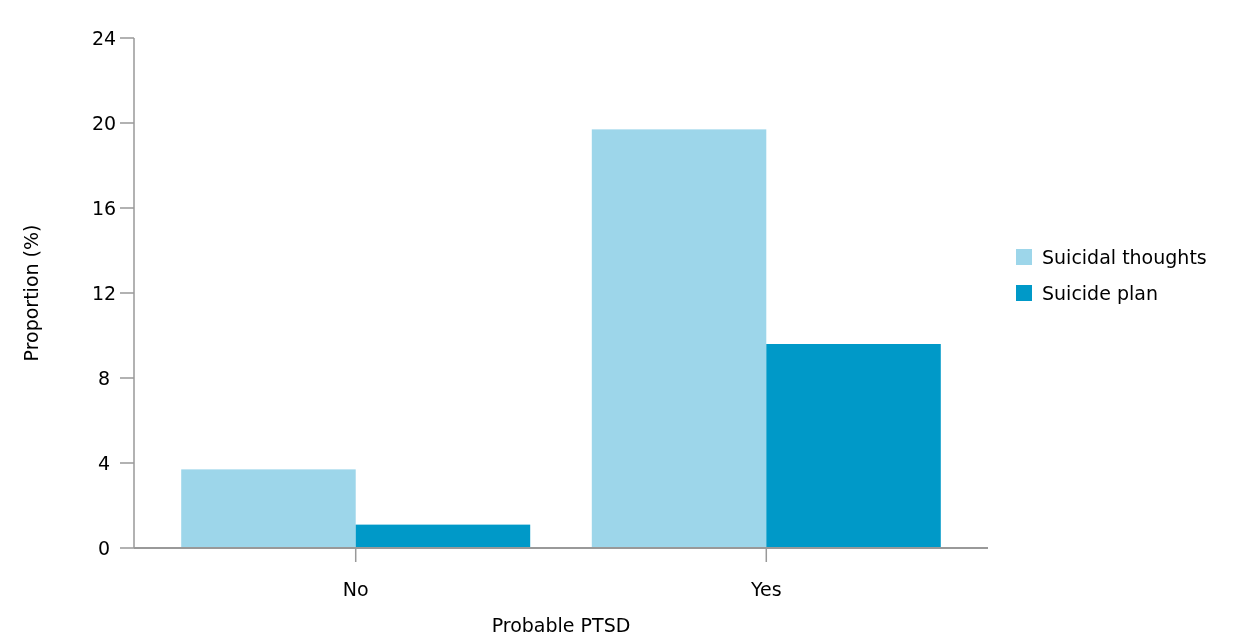  Describe the element at coordinates (104, 122) in the screenshot. I see `y-tick-label: 20` at that location.